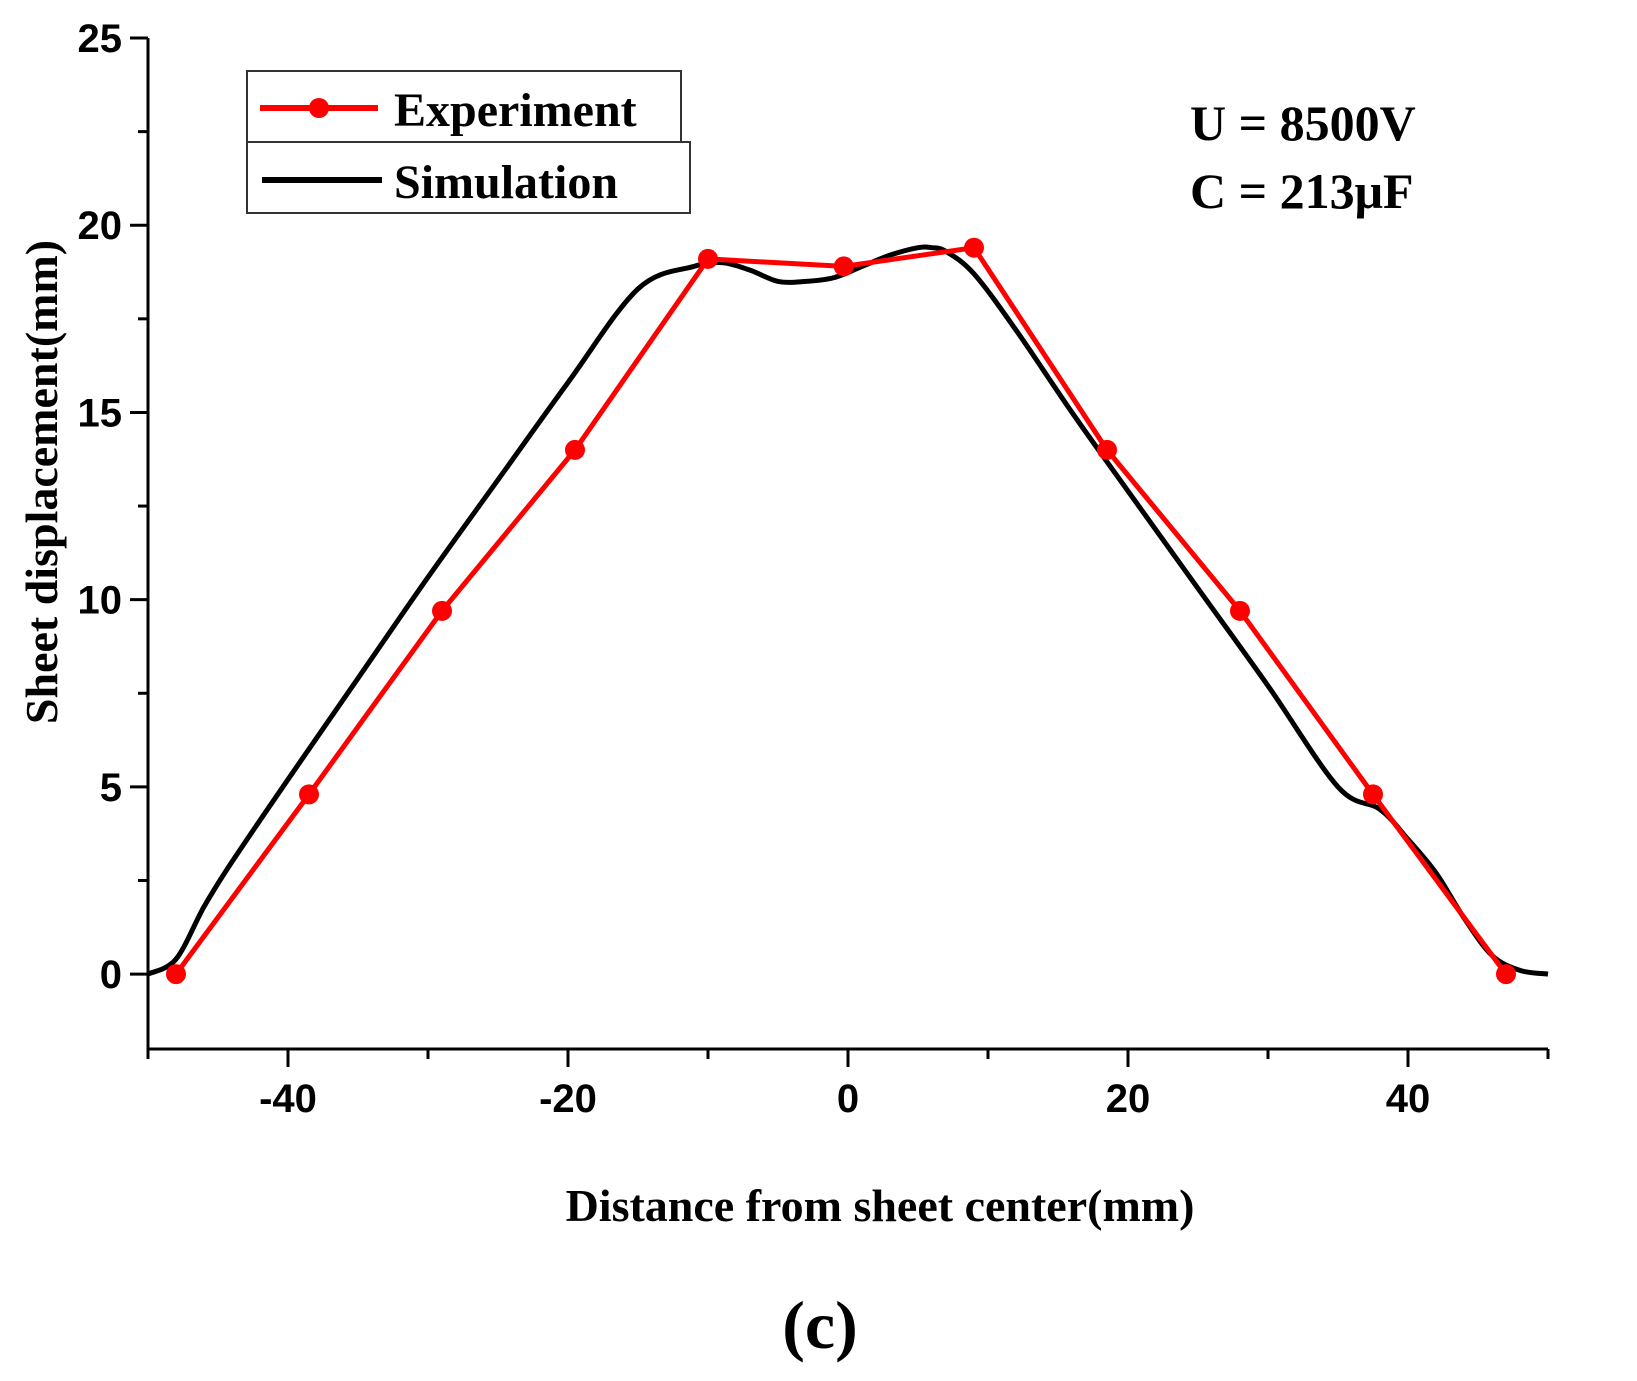 This screenshot has width=1637, height=1381. Describe the element at coordinates (819, 1325) in the screenshot. I see `panel-label: (c)` at that location.